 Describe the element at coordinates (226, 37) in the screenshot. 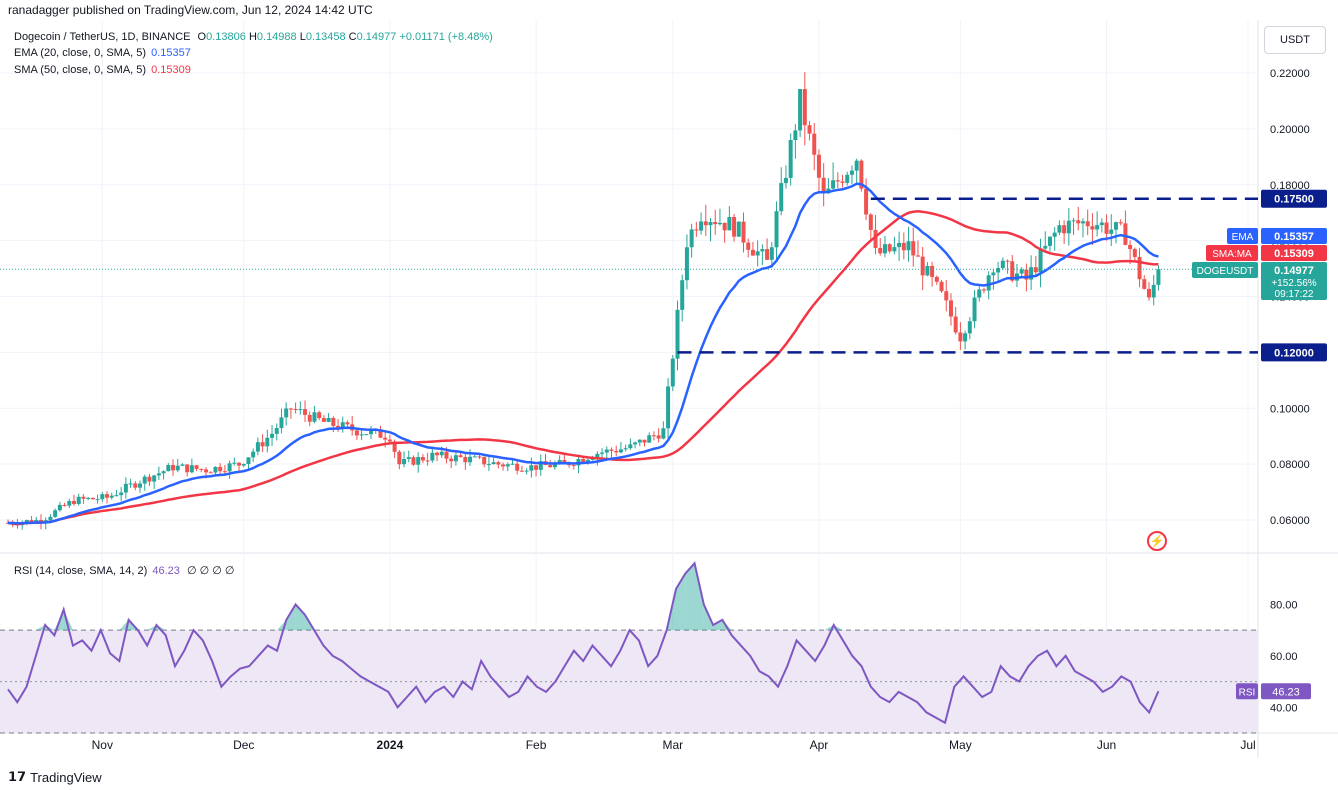

I see `legend-o: 0.13806` at that location.